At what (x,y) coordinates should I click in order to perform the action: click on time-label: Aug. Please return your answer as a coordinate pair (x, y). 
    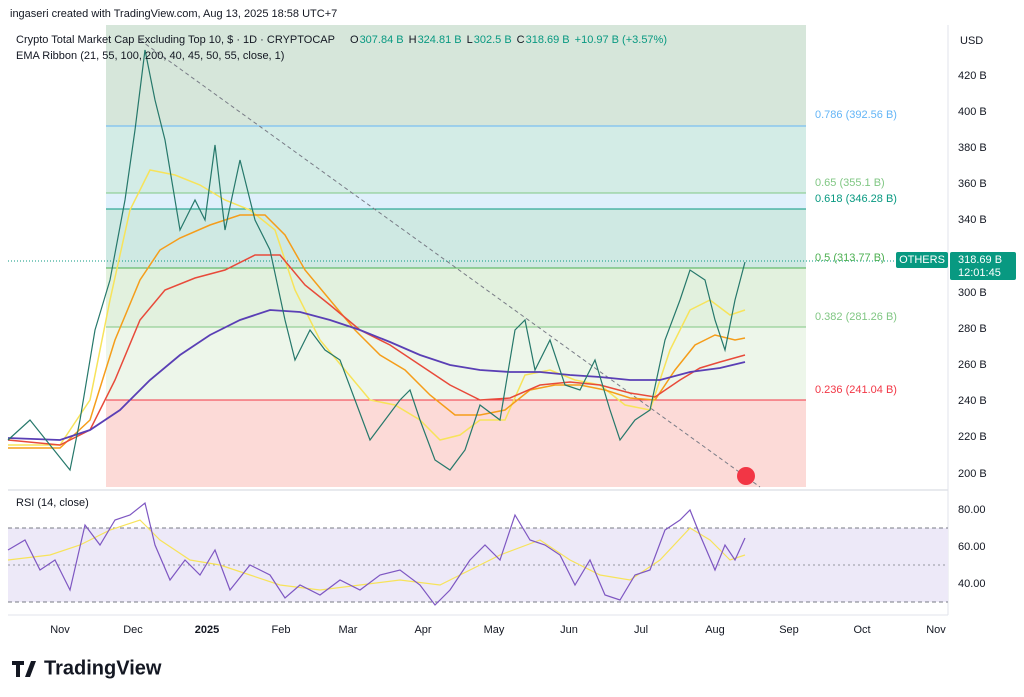
    Looking at the image, I should click on (715, 630).